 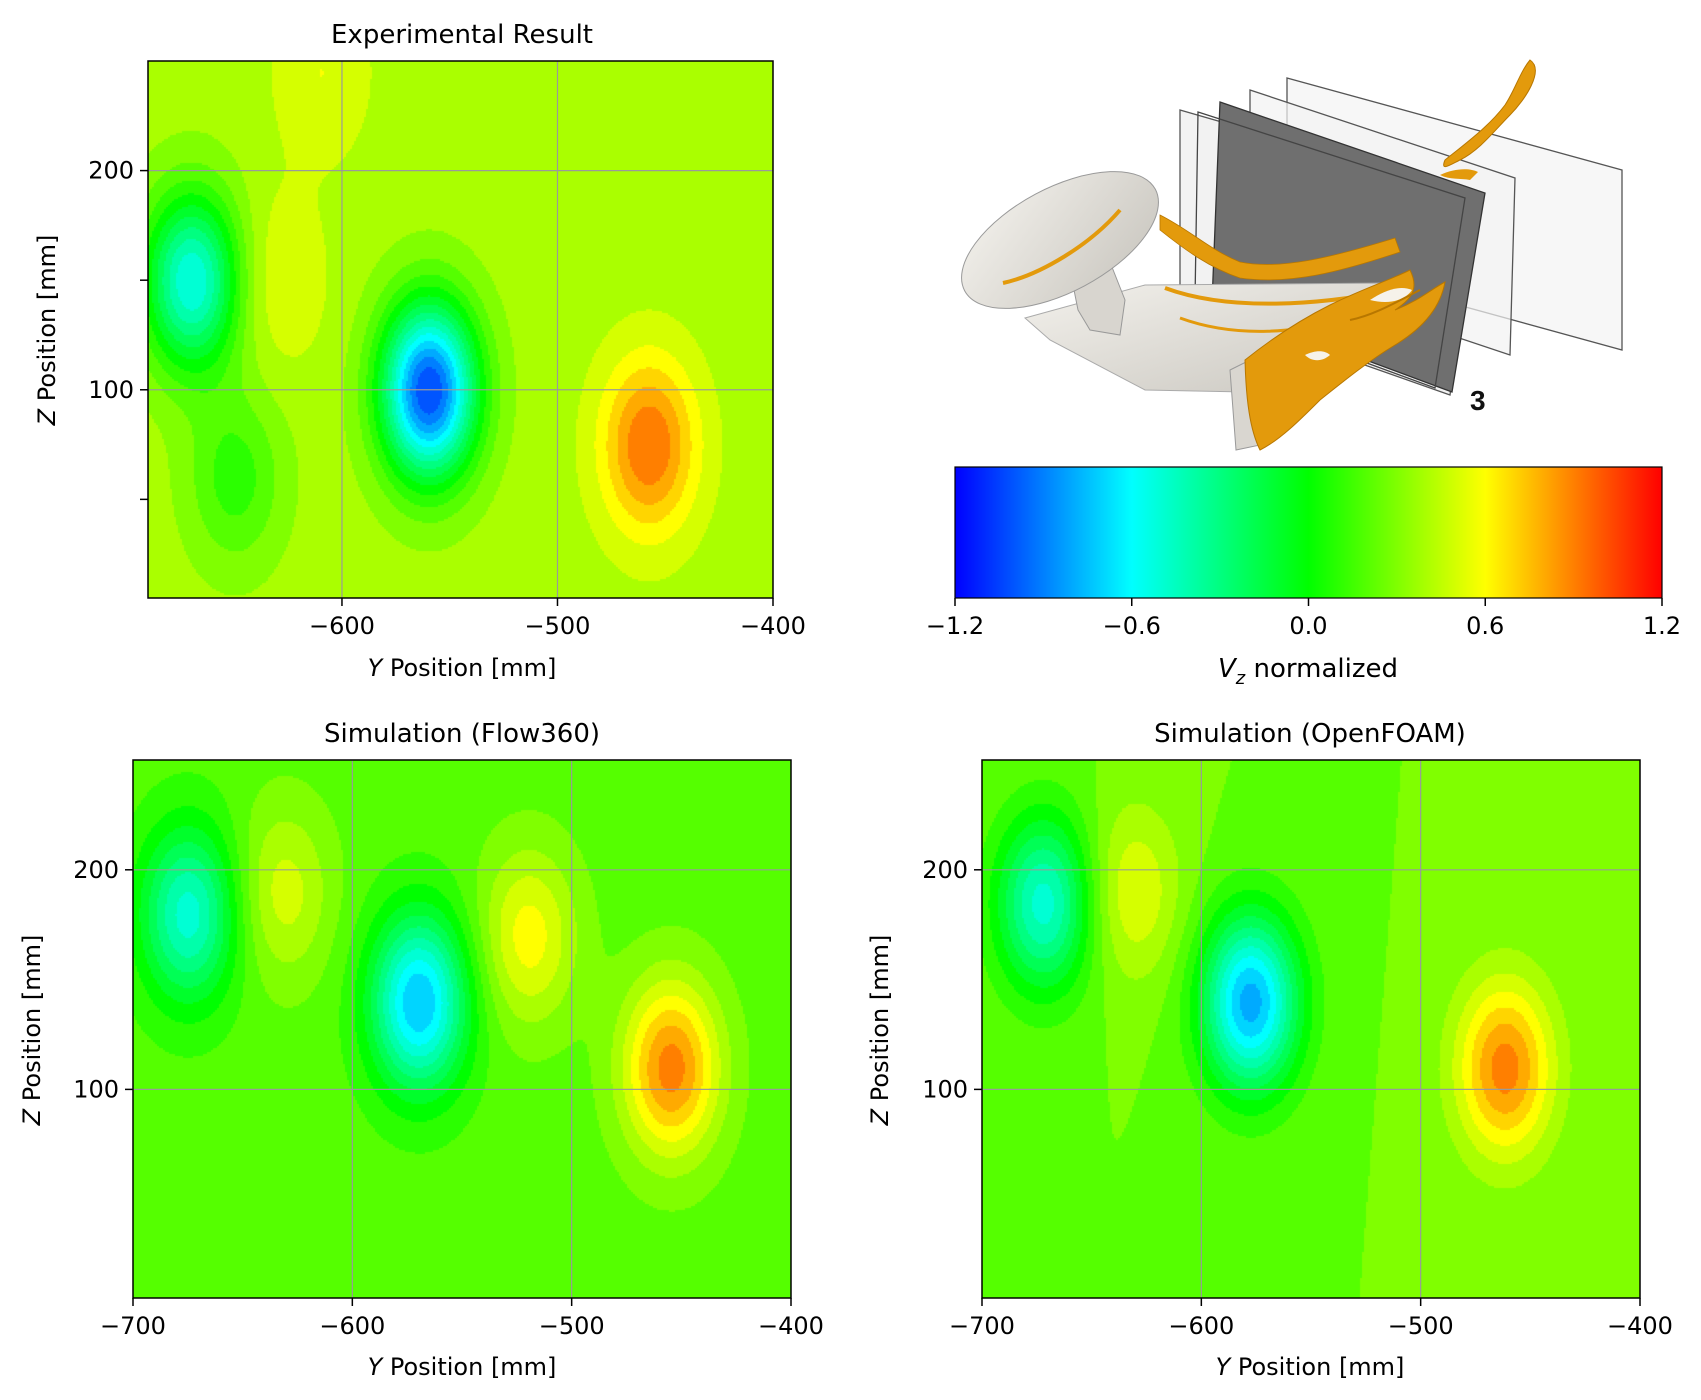 What do you see at coordinates (462, 734) in the screenshot?
I see `chart-title: Simulation (Flow360)` at bounding box center [462, 734].